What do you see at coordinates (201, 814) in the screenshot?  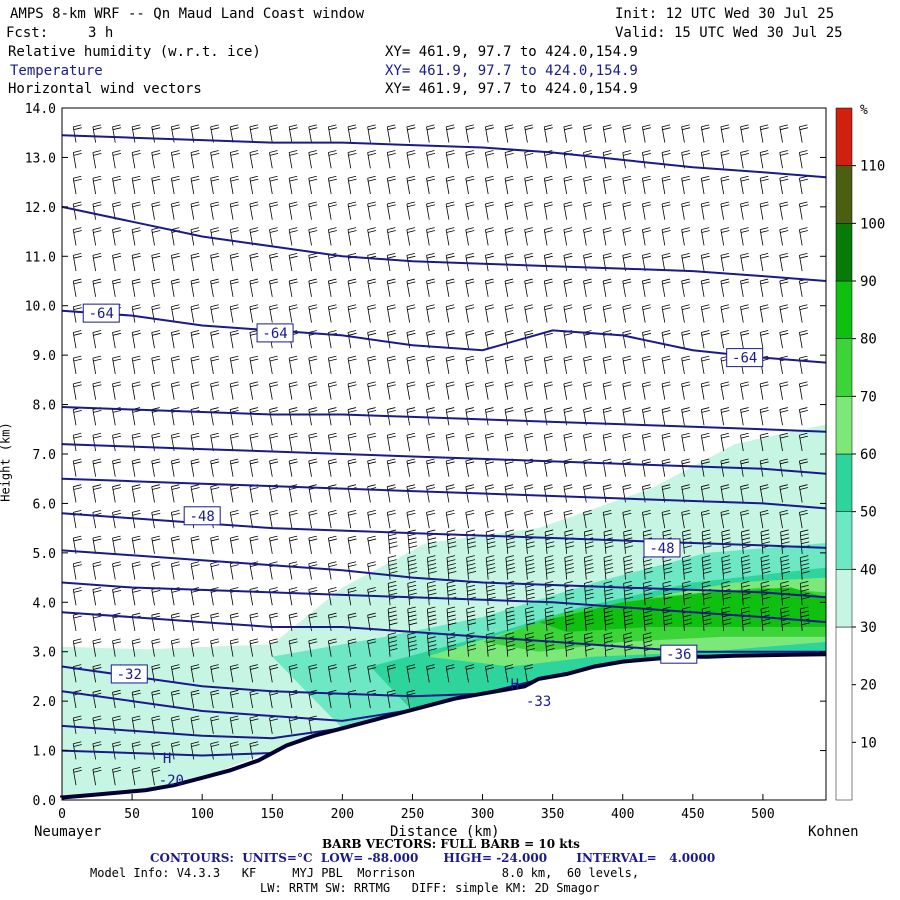 I see `x-tick-label: 100` at bounding box center [201, 814].